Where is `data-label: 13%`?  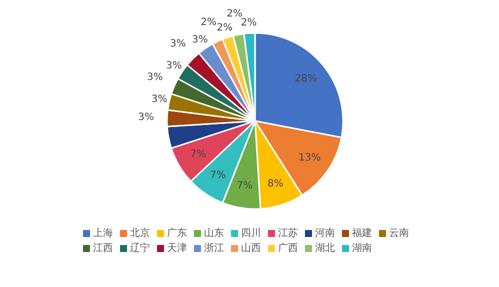 data-label: 13% is located at coordinates (309, 158).